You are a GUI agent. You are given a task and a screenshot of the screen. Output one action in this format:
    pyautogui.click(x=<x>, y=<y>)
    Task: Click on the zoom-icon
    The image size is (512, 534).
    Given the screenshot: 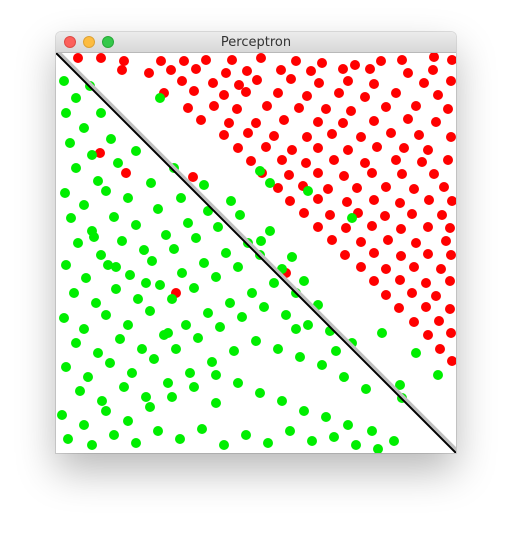 What is the action you would take?
    pyautogui.click(x=108, y=42)
    